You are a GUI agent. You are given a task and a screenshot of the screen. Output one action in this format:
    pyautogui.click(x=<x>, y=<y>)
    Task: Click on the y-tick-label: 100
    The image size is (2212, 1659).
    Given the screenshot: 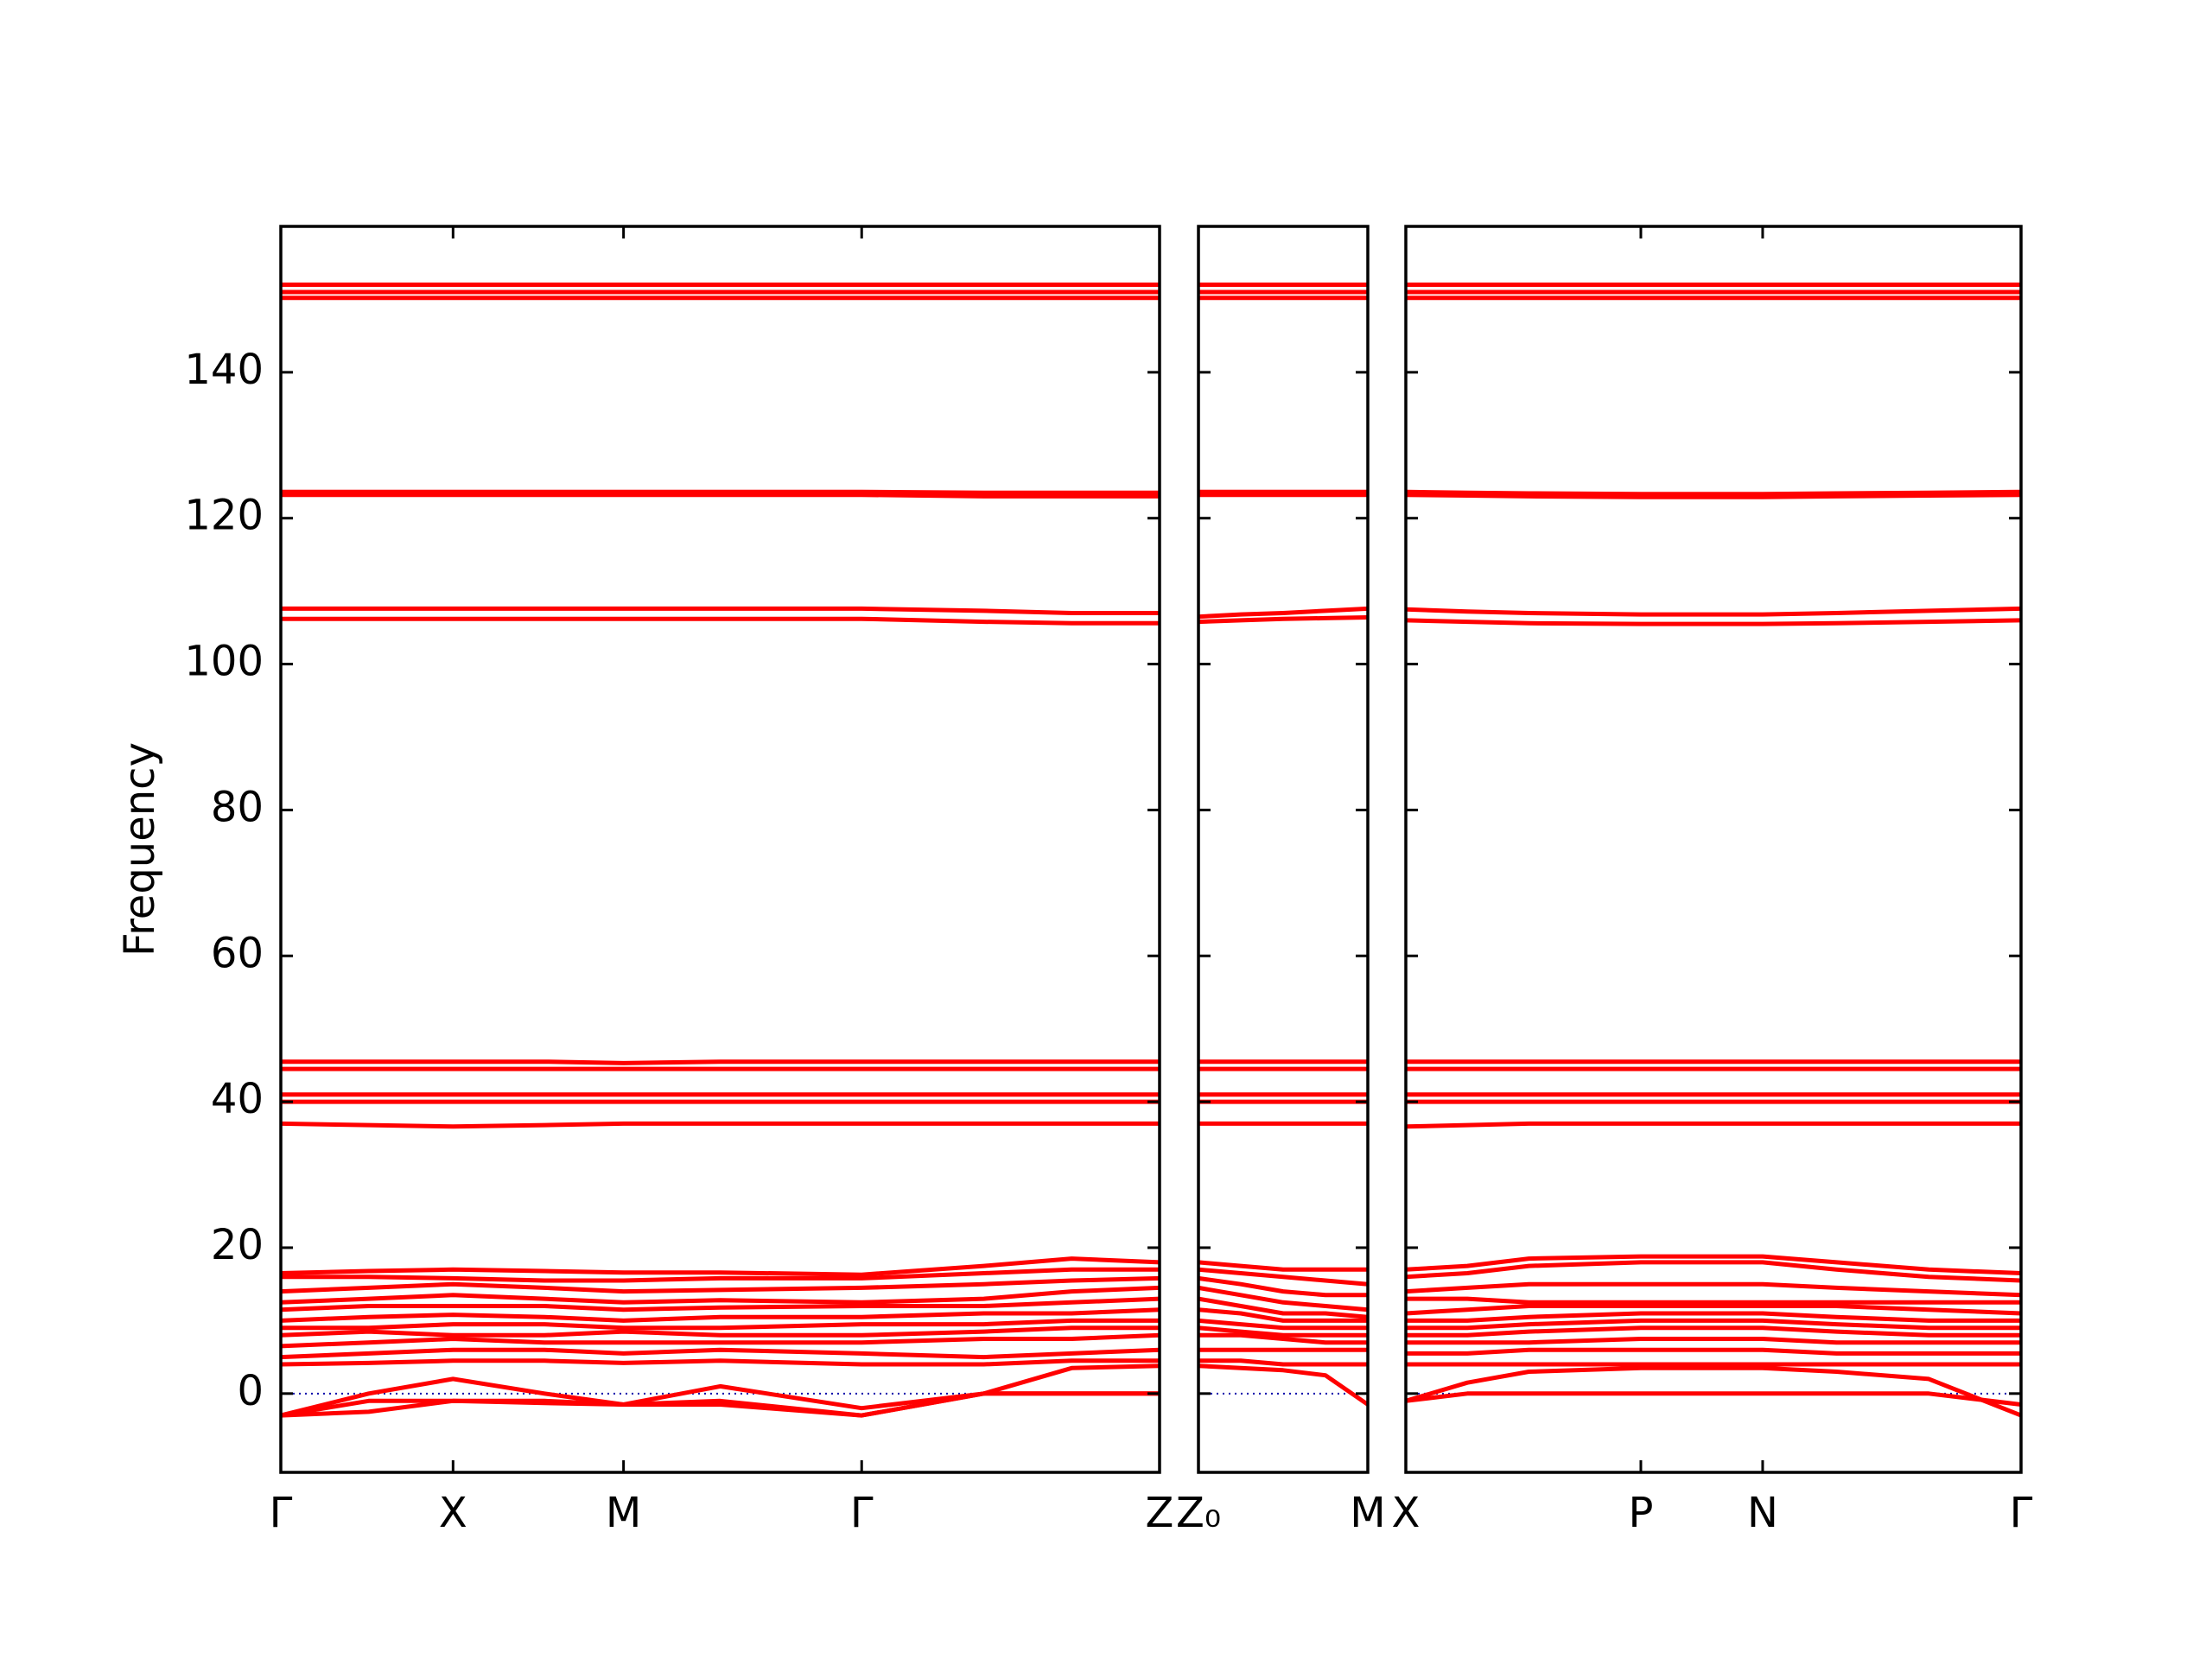 What is the action you would take?
    pyautogui.click(x=224, y=662)
    